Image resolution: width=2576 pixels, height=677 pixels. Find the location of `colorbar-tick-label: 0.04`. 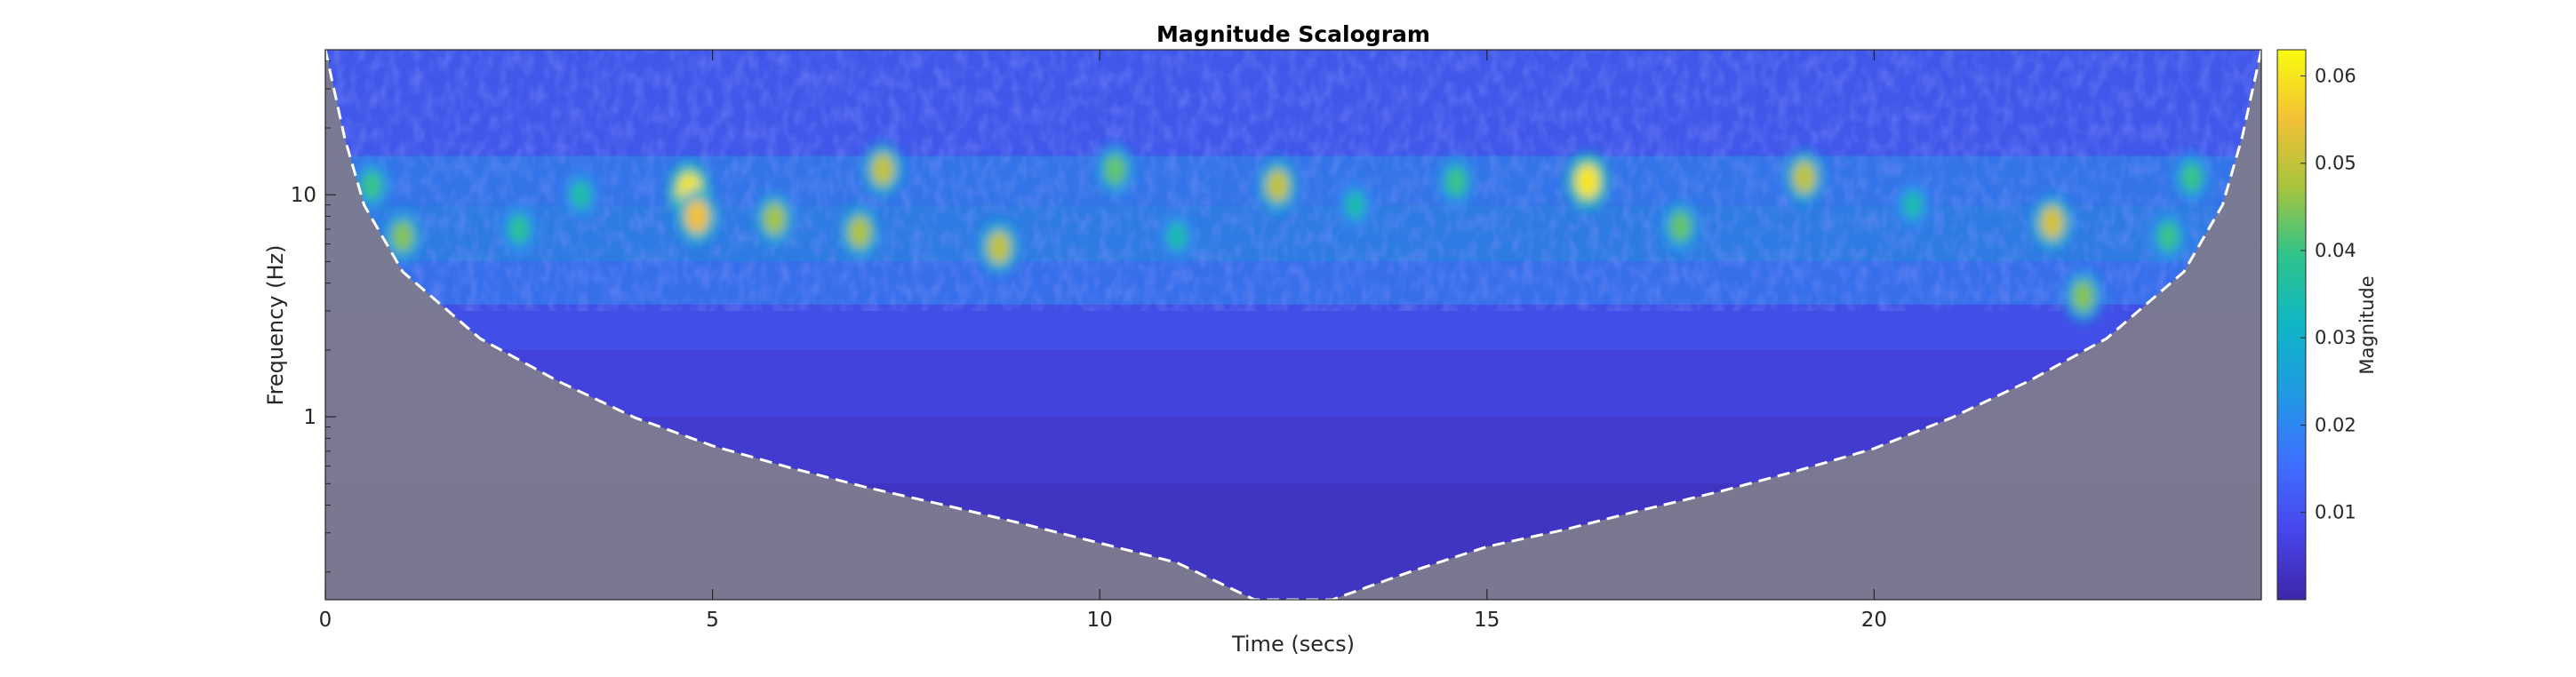

colorbar-tick-label: 0.04 is located at coordinates (2335, 250).